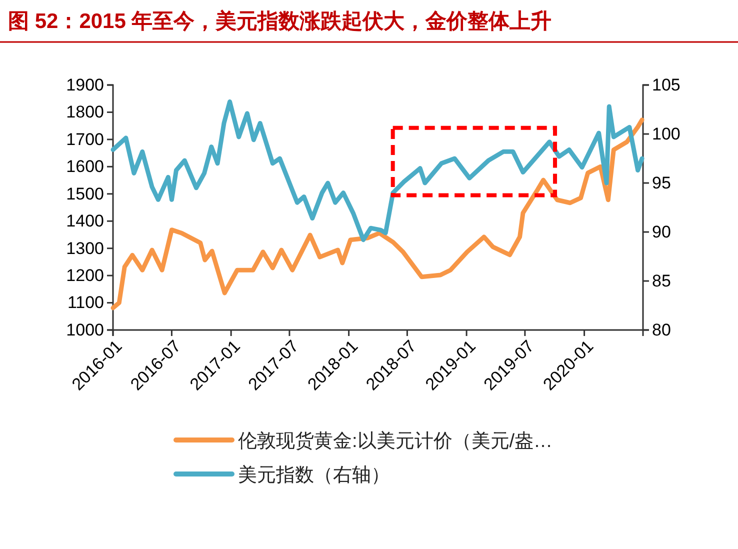  Describe the element at coordinates (85, 139) in the screenshot. I see `y-tick-label: 1700` at that location.